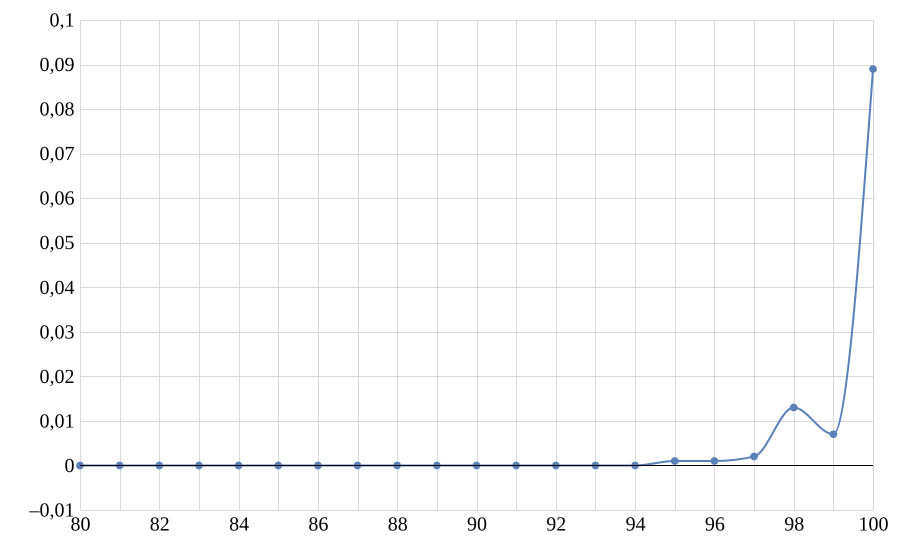 The height and width of the screenshot is (543, 913). Describe the element at coordinates (69, 465) in the screenshot. I see `y-tick-label: 0` at that location.